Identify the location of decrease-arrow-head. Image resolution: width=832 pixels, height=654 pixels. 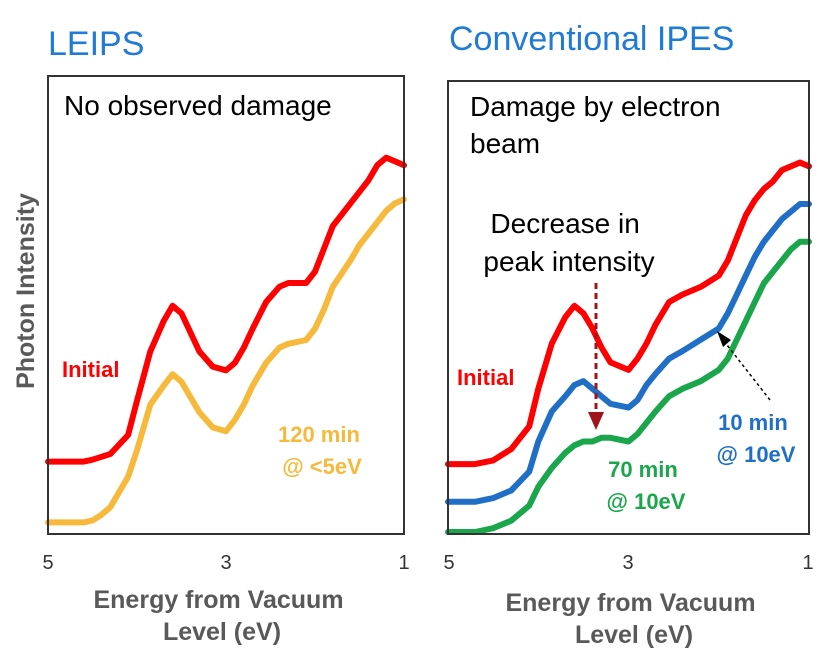
(596, 421).